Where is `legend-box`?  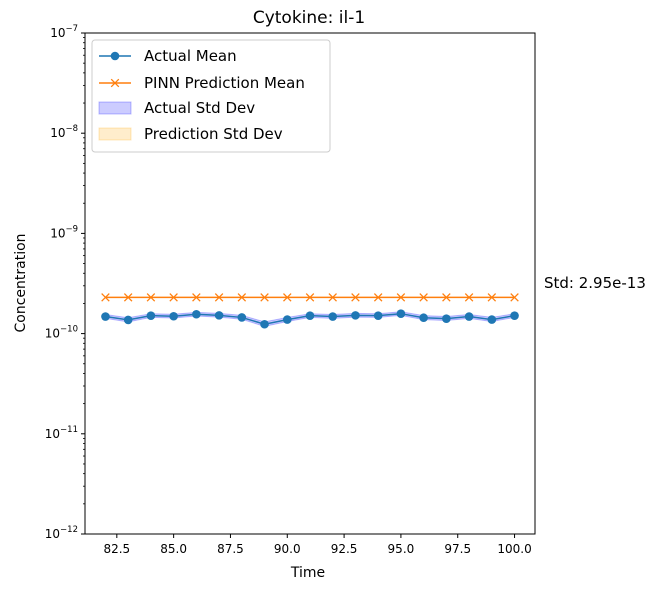 legend-box is located at coordinates (211, 96).